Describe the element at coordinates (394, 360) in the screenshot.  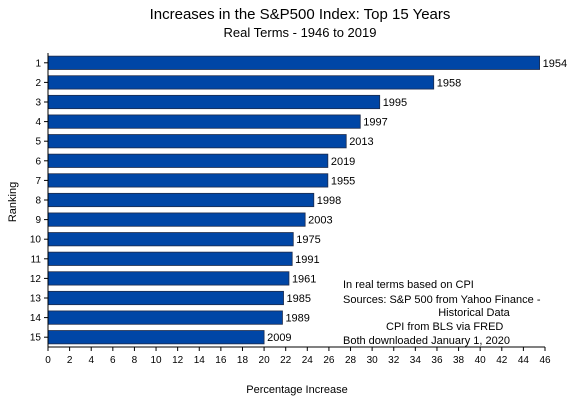
I see `x-tick-label: 32` at that location.